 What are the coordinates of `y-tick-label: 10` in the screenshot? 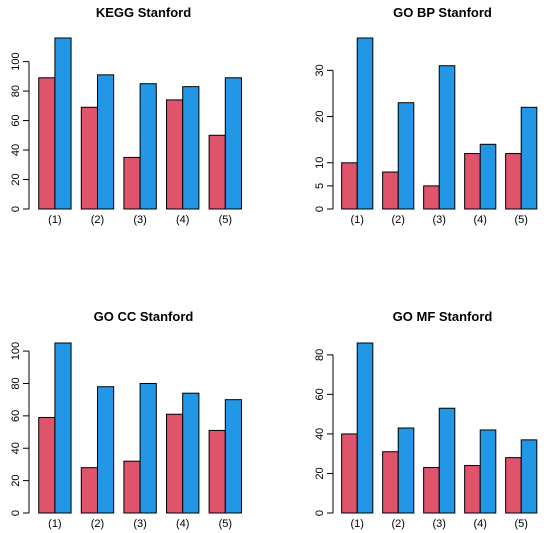 It's located at (320, 163).